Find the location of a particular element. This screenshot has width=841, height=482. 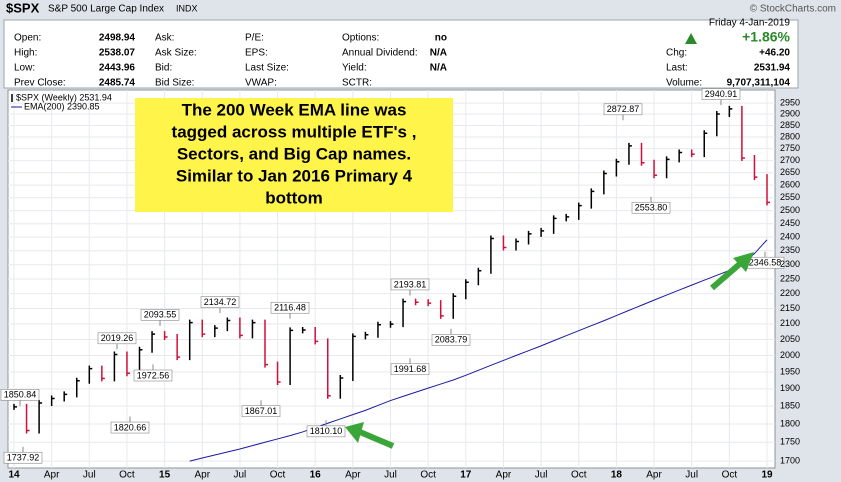

y-tick-label: 2200 is located at coordinates (790, 293).